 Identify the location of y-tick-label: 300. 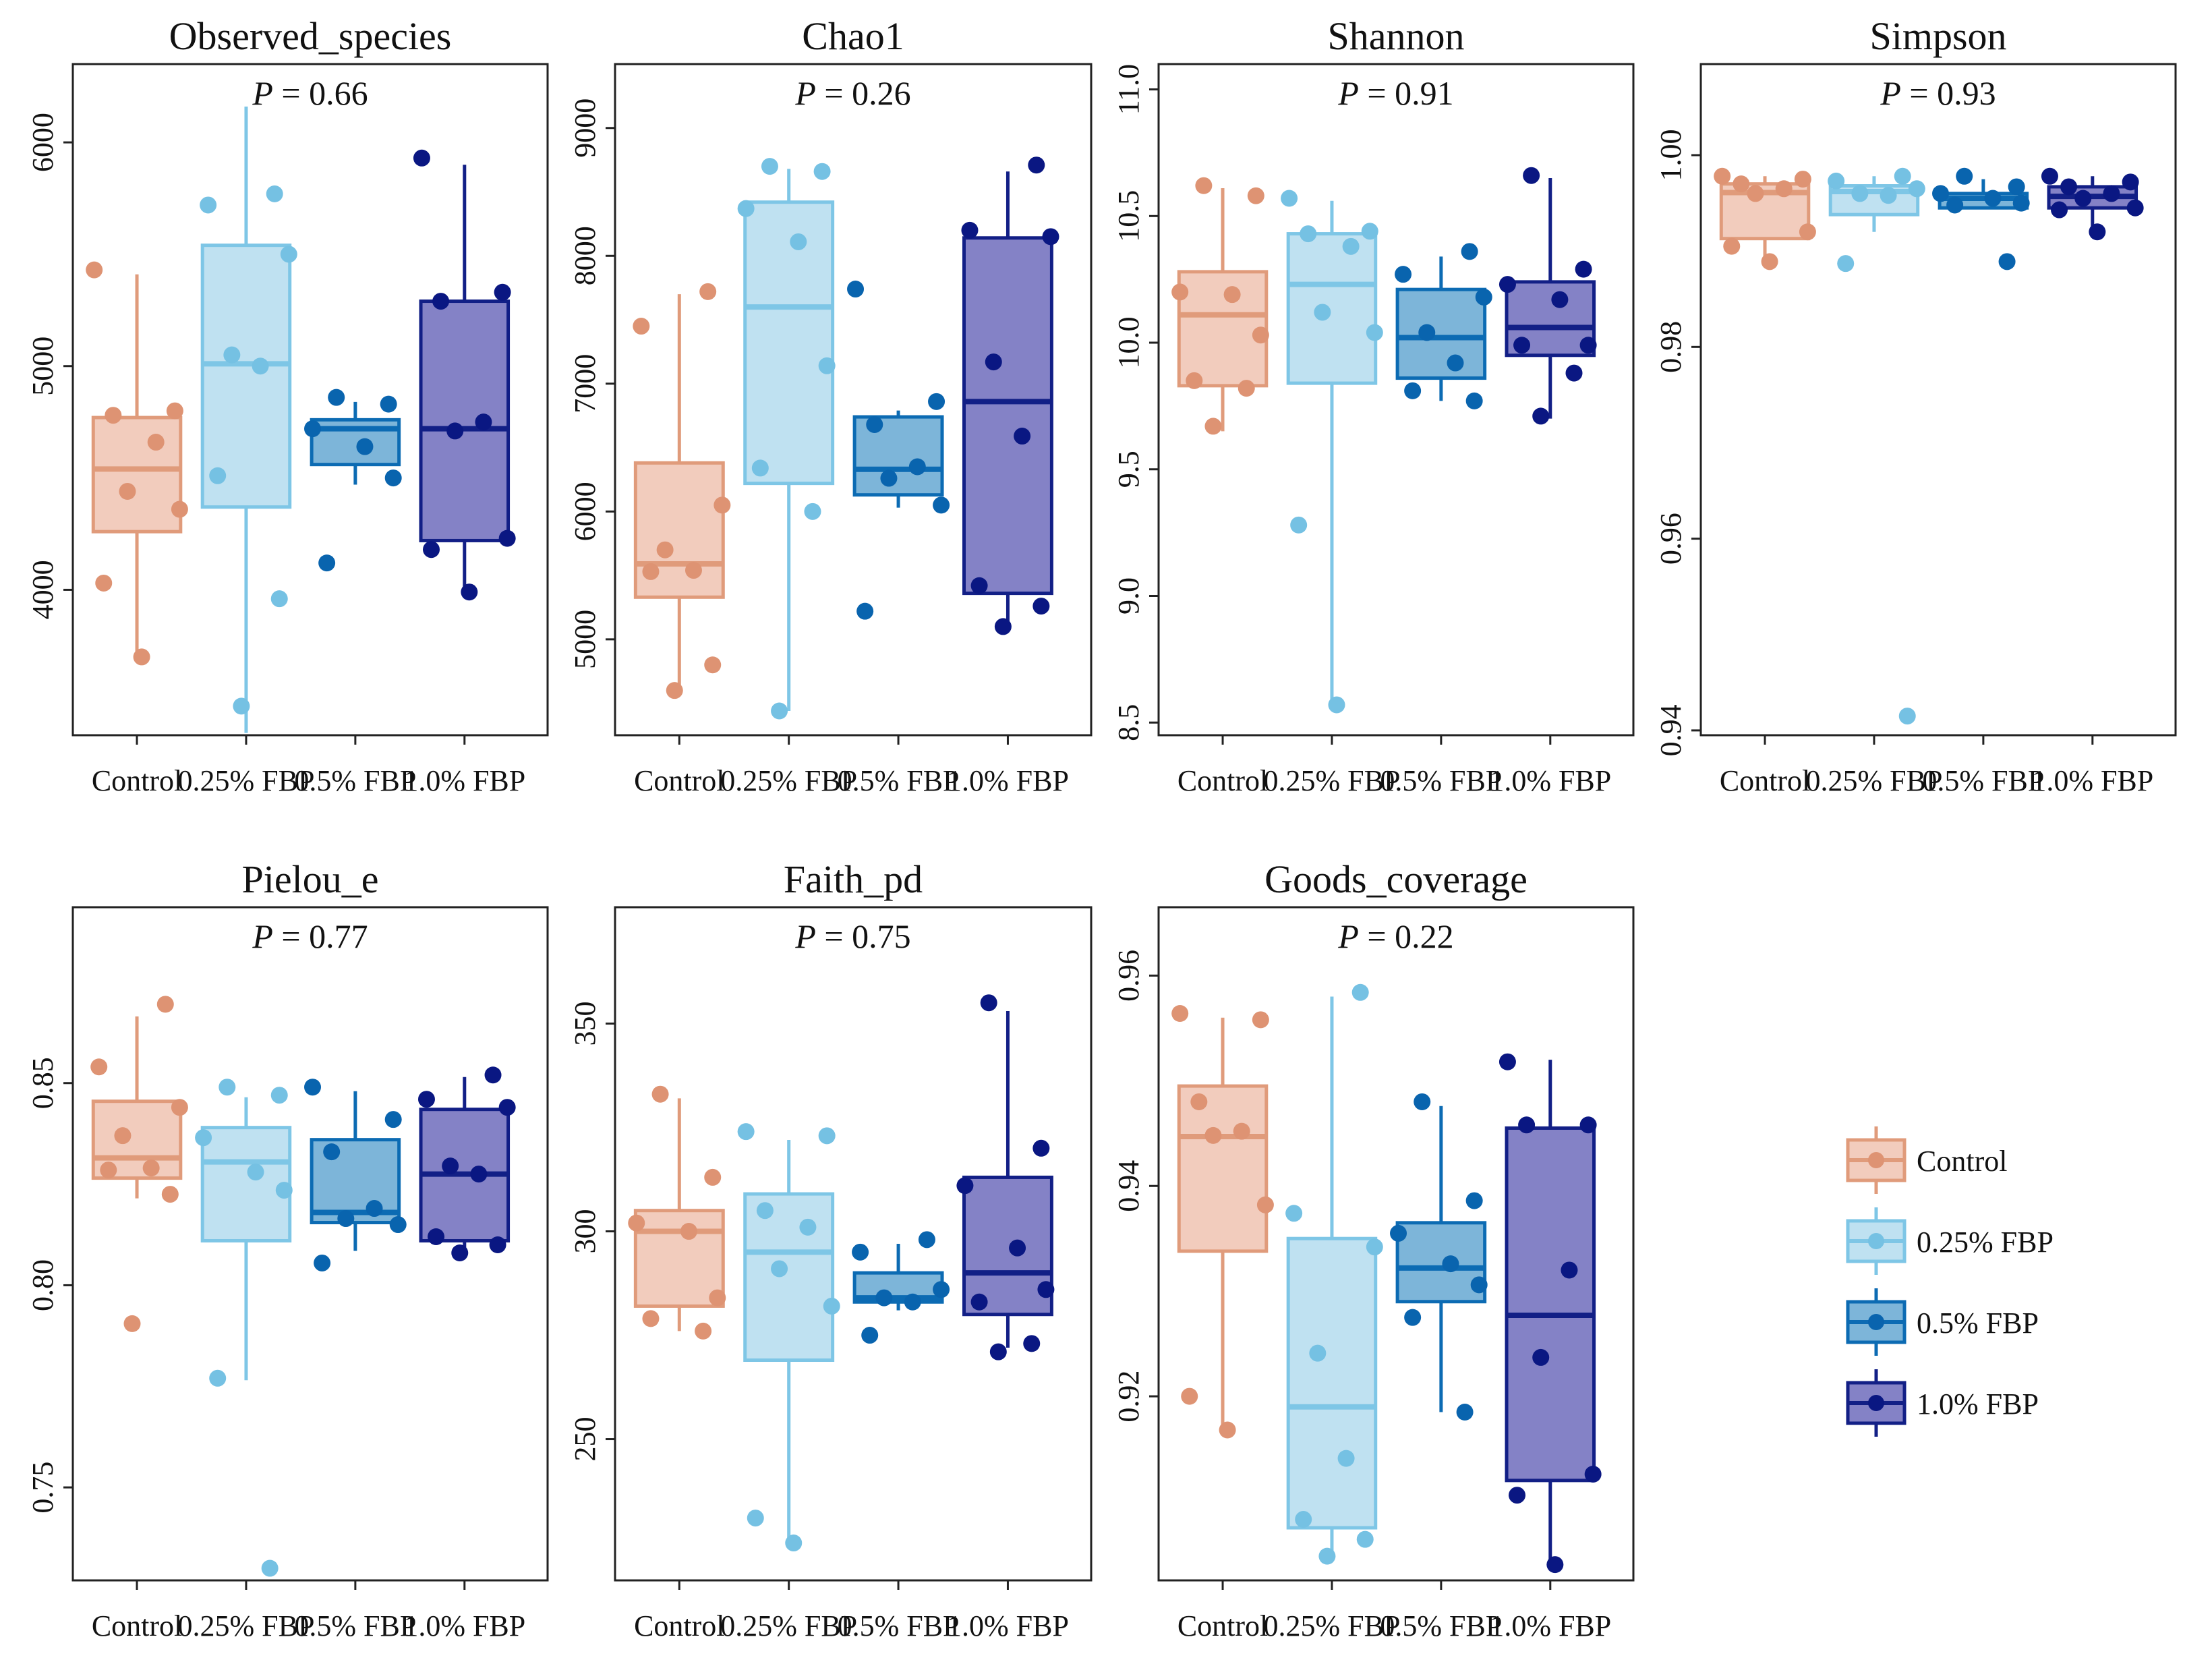
(585, 1231).